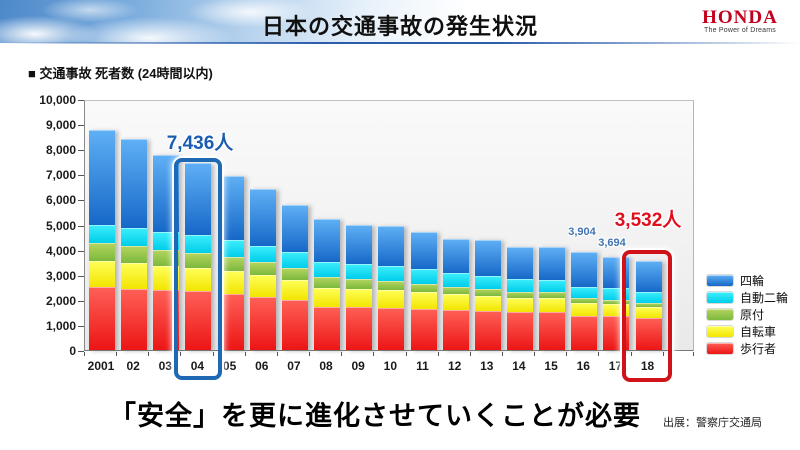 Image resolution: width=800 pixels, height=450 pixels. What do you see at coordinates (747, 348) in the screenshot?
I see `legend-item-歩行者: 歩行者` at bounding box center [747, 348].